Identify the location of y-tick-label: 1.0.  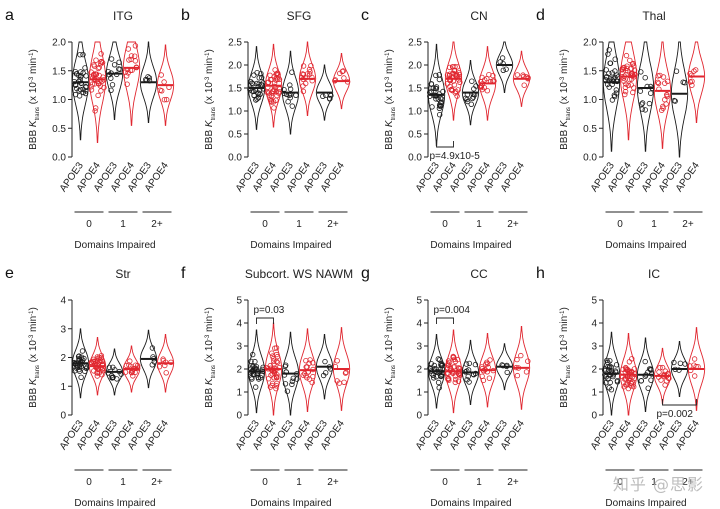
(235, 112).